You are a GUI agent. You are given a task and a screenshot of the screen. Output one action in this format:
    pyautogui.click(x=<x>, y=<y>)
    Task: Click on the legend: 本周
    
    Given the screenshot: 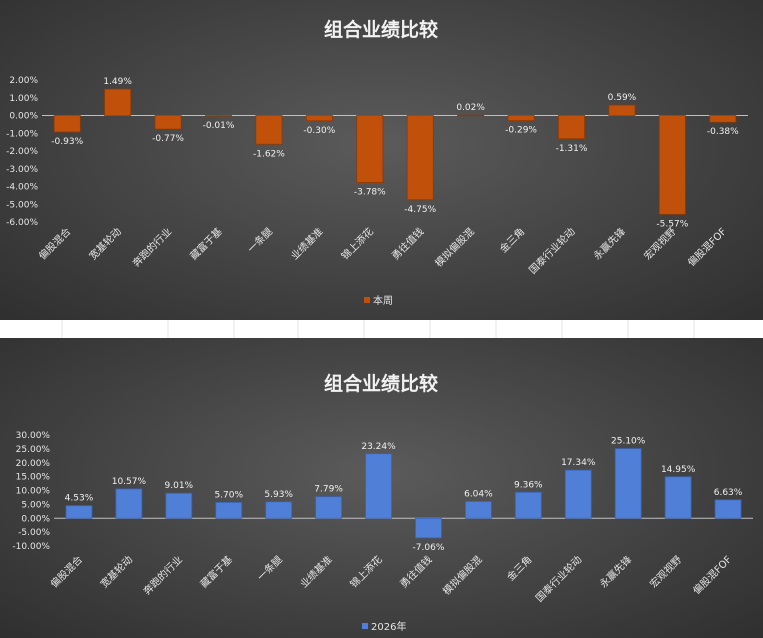 What is the action you would take?
    pyautogui.click(x=378, y=300)
    